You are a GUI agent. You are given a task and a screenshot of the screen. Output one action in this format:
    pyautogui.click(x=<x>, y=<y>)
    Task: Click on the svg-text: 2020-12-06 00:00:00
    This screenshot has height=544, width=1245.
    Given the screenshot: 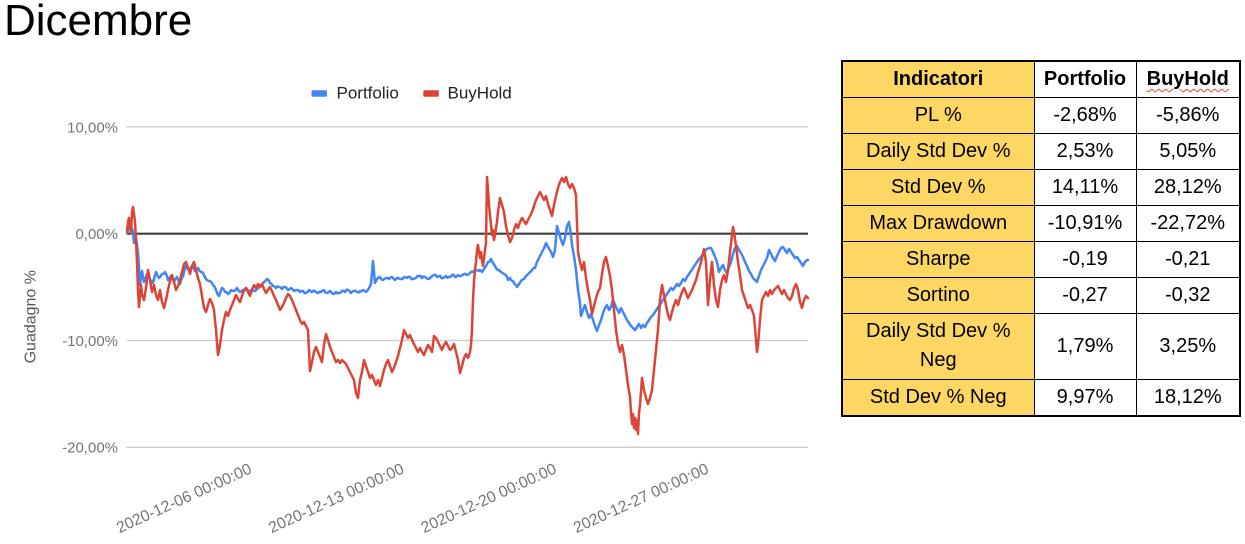 What is the action you would take?
    pyautogui.click(x=184, y=499)
    